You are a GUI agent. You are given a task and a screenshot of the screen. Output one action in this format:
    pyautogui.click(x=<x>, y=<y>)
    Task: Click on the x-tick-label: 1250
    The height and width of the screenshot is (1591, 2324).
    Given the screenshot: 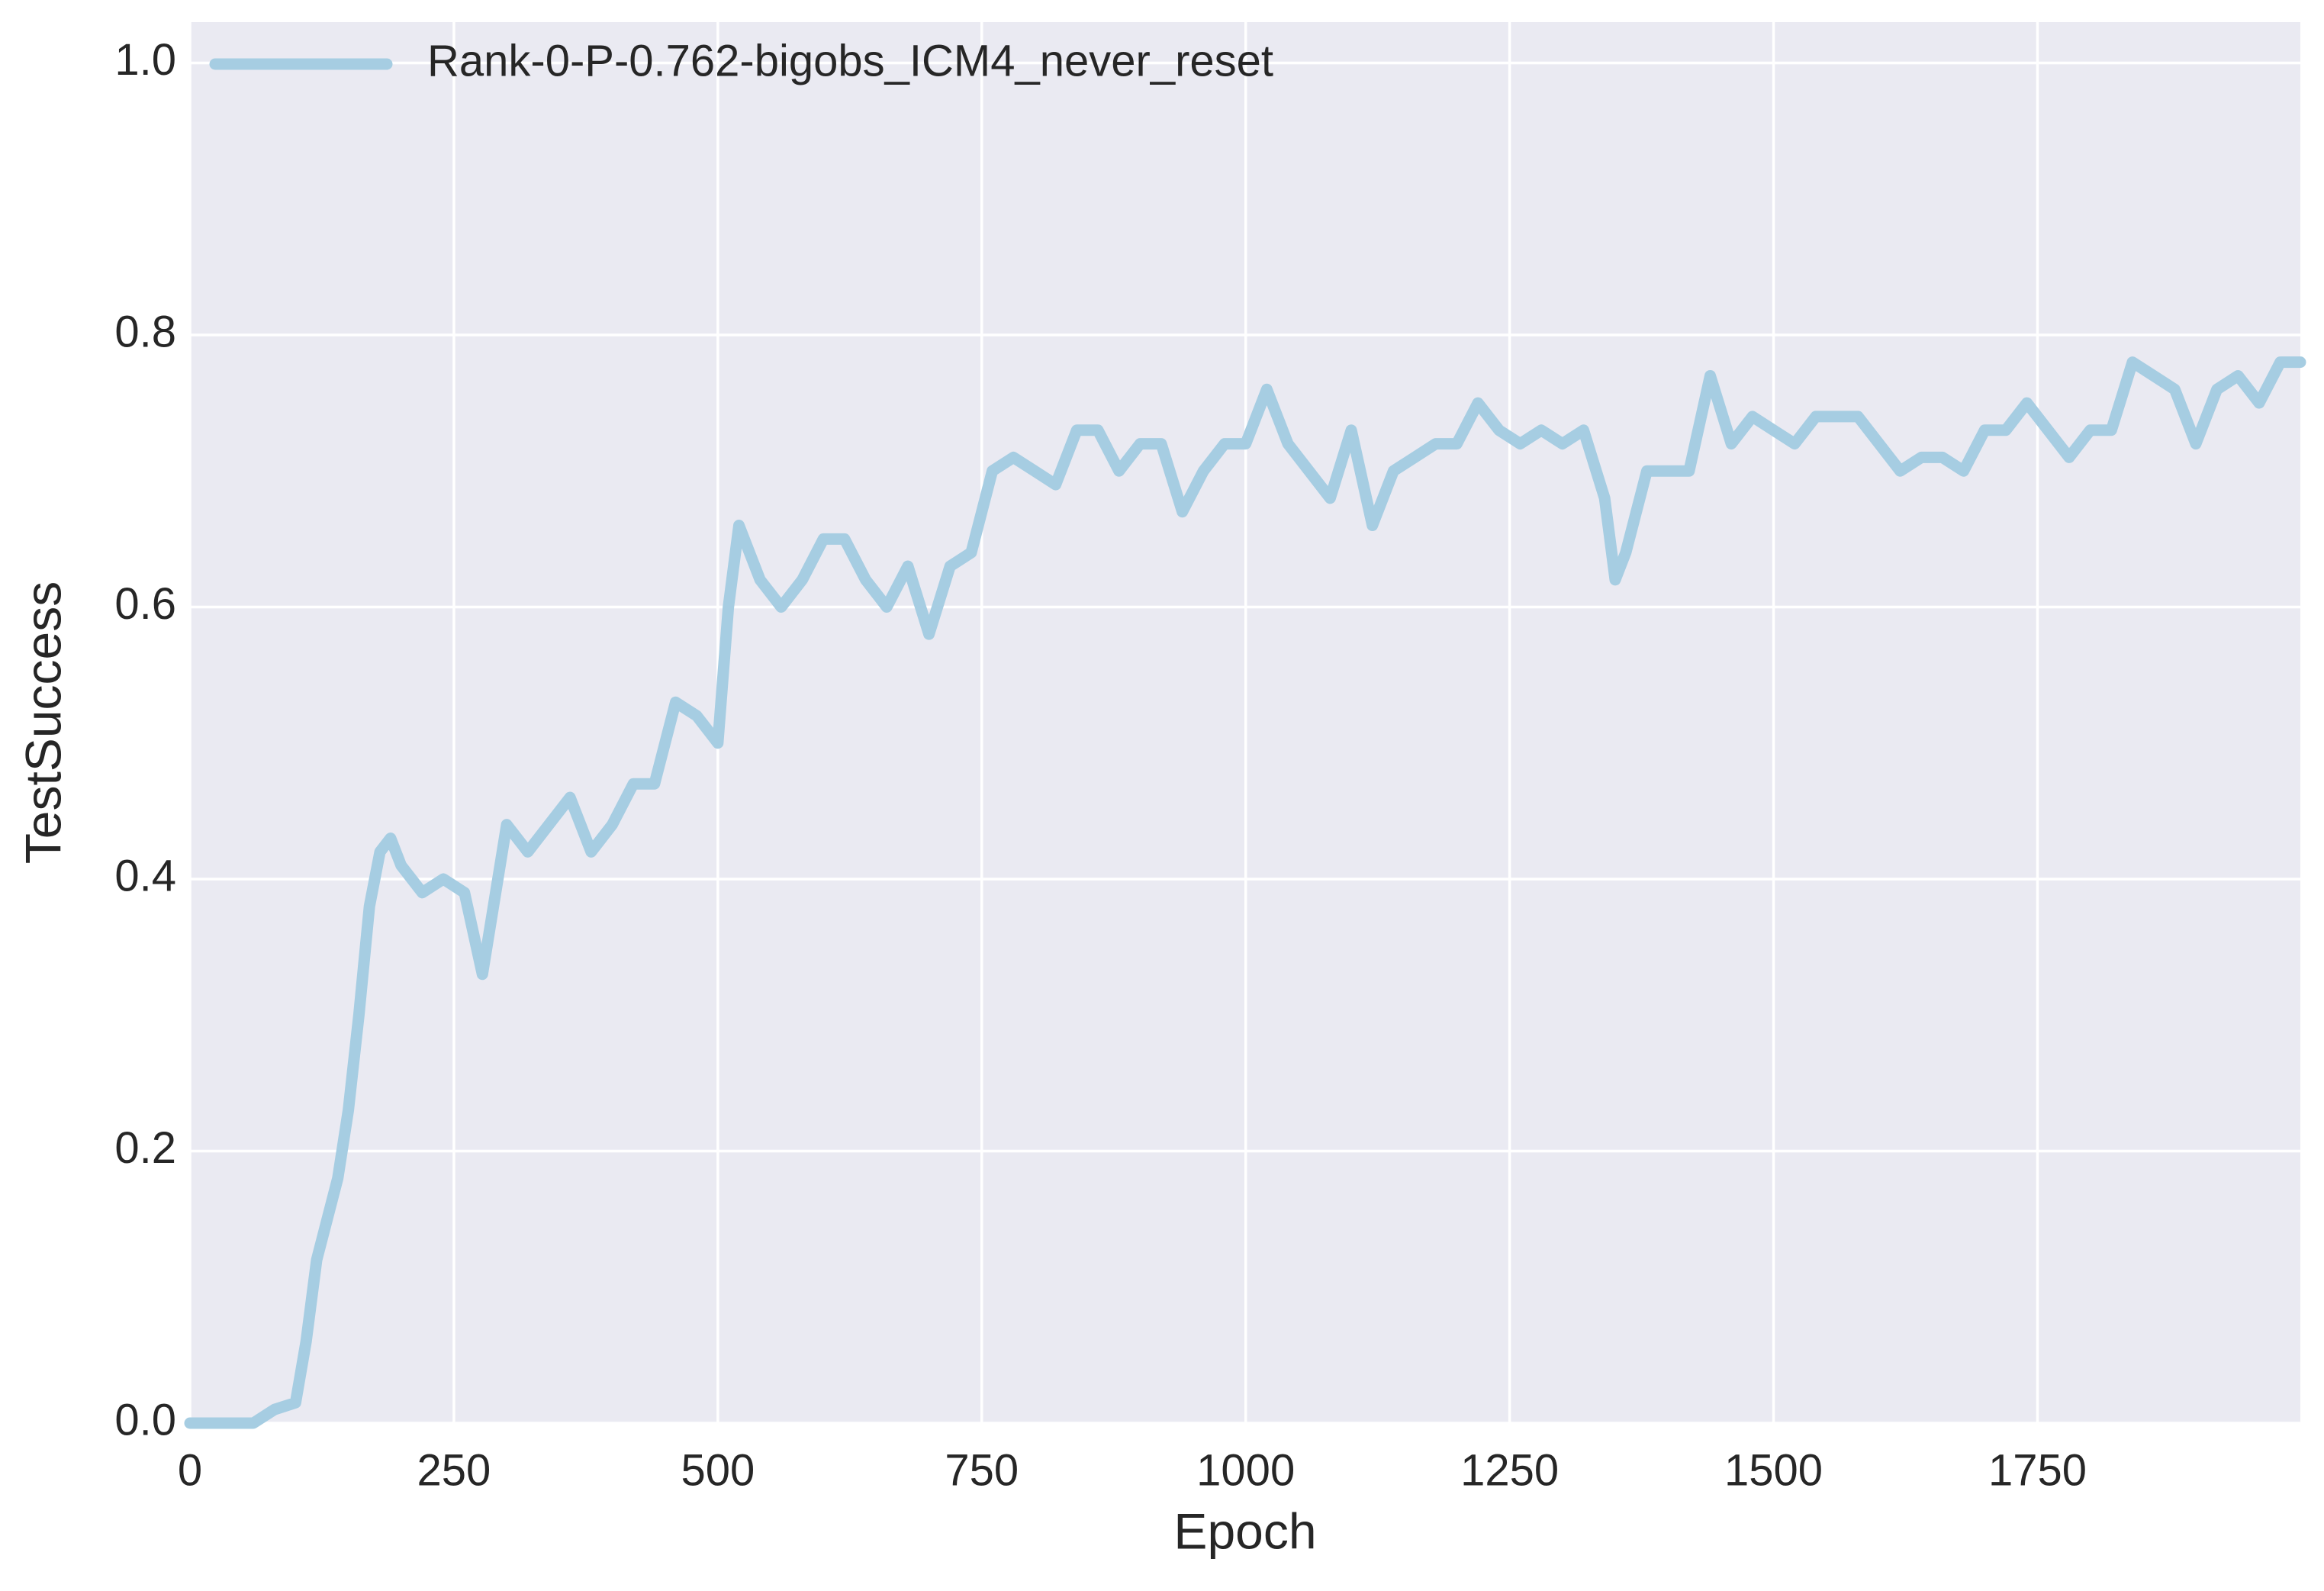 What is the action you would take?
    pyautogui.click(x=1509, y=1470)
    